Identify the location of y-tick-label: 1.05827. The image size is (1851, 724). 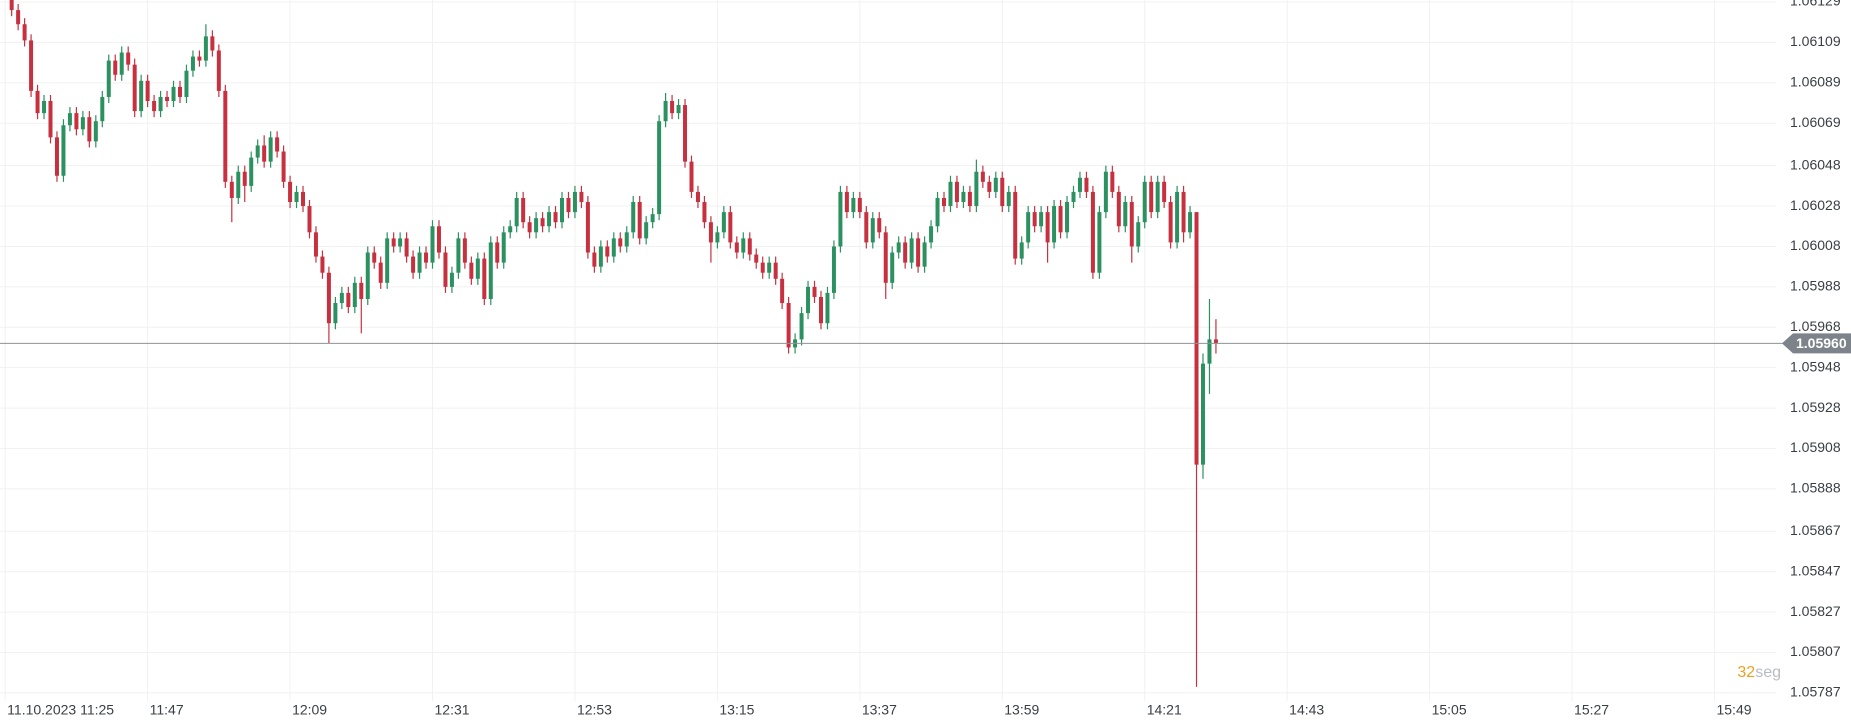
(1815, 611).